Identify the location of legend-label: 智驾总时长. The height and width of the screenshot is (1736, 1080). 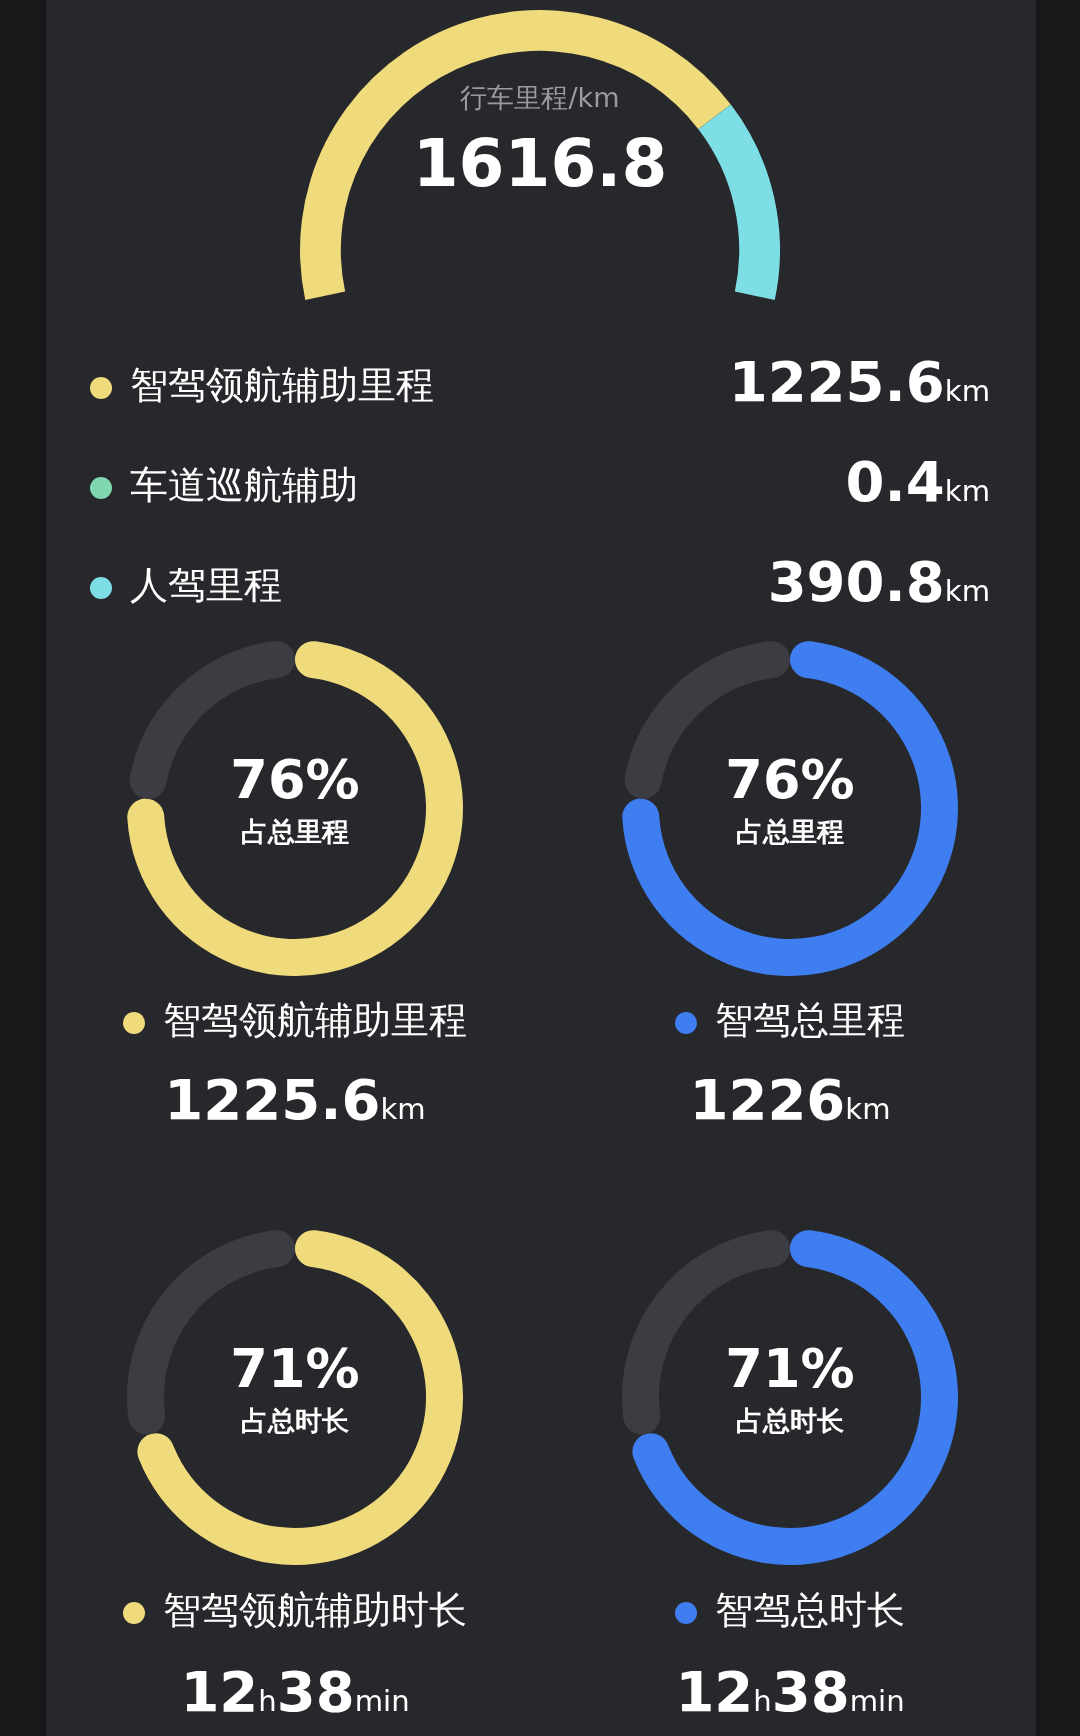
(810, 1610).